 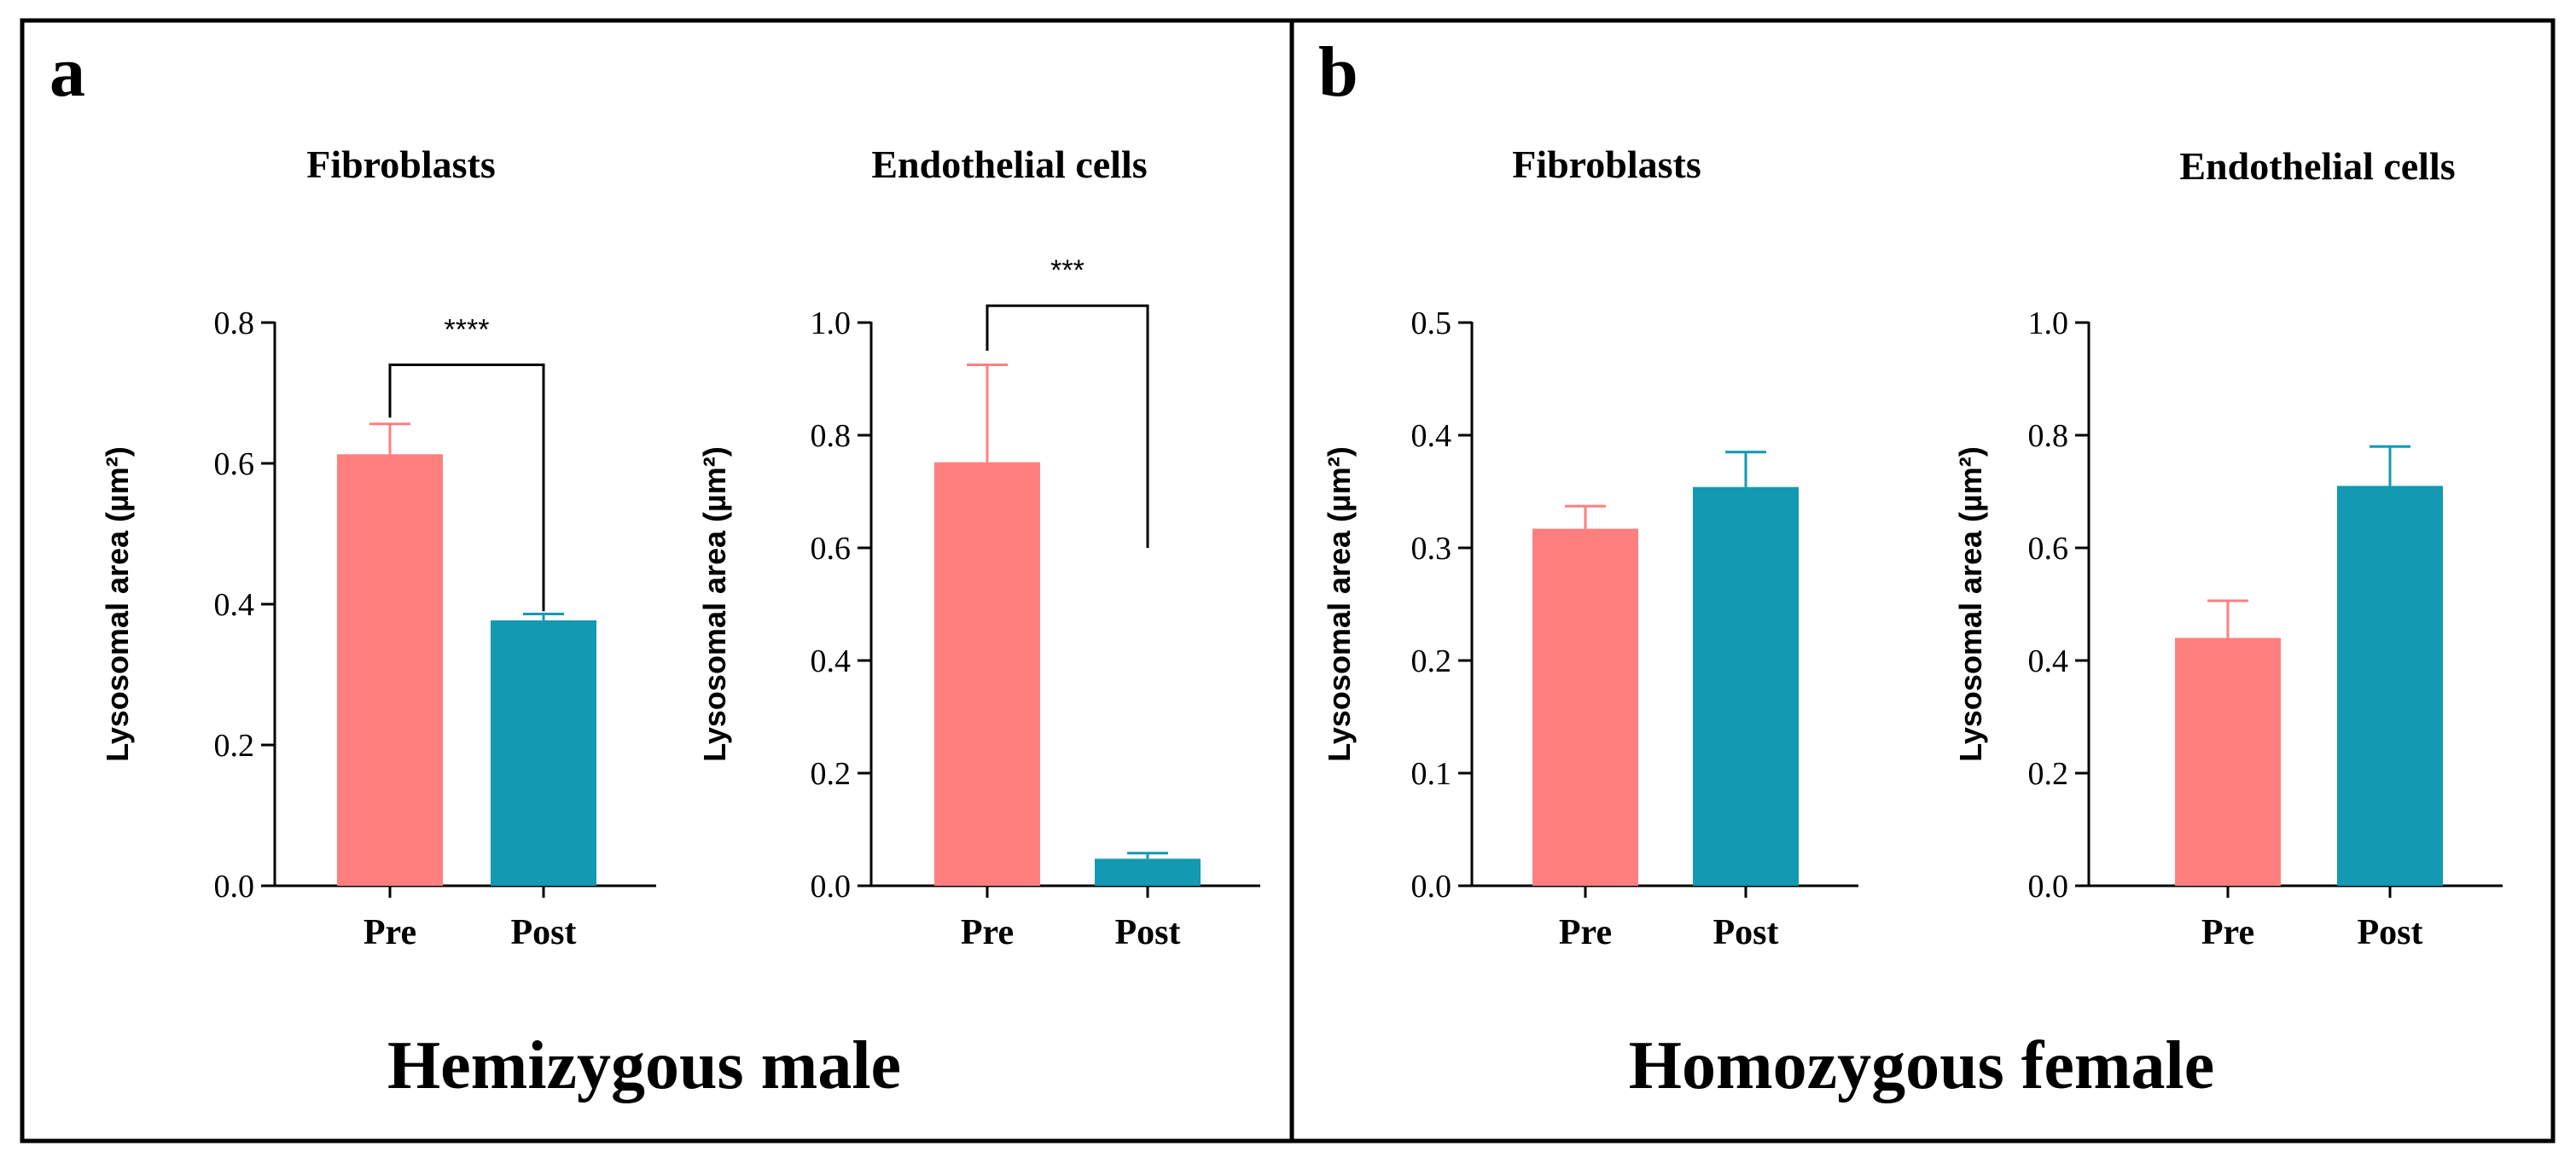 I want to click on significance-label: ****, so click(x=468, y=330).